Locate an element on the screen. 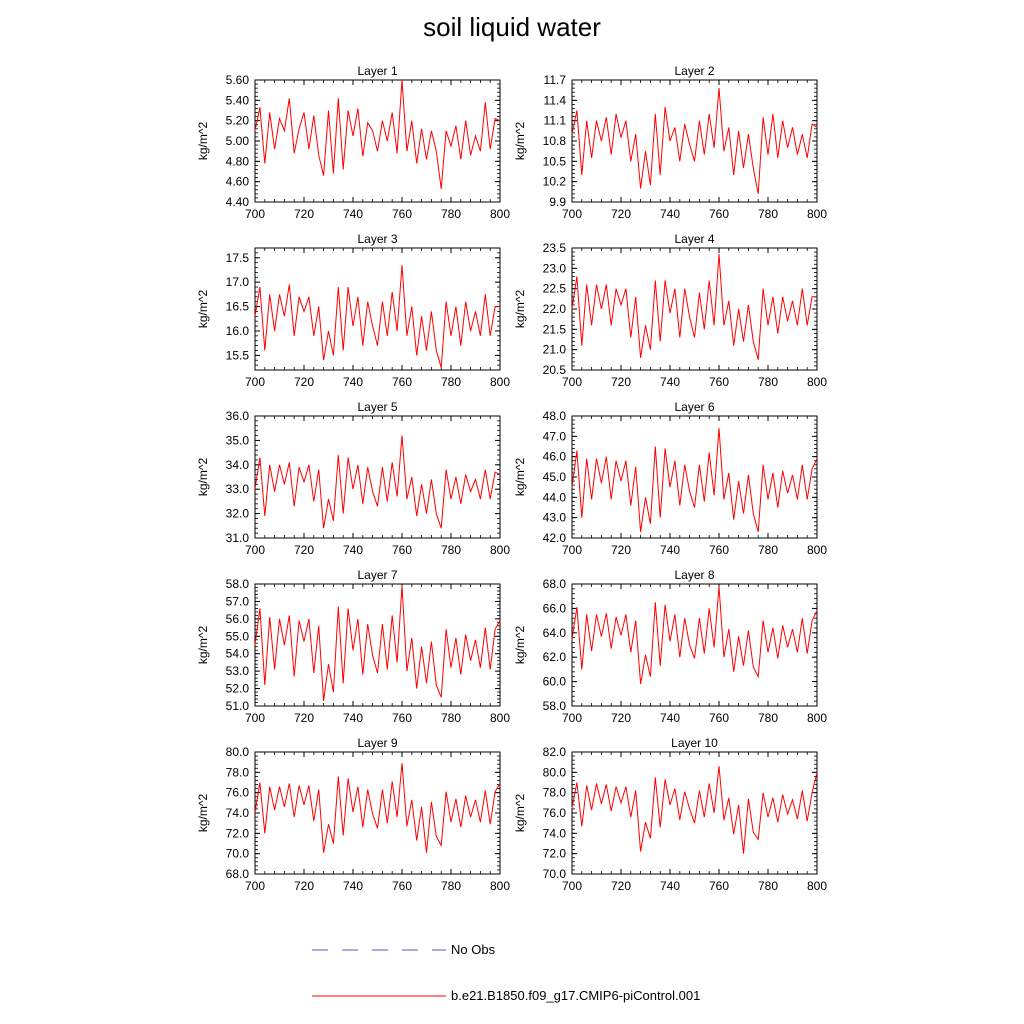  y-tick-label: 36.0 is located at coordinates (238, 416).